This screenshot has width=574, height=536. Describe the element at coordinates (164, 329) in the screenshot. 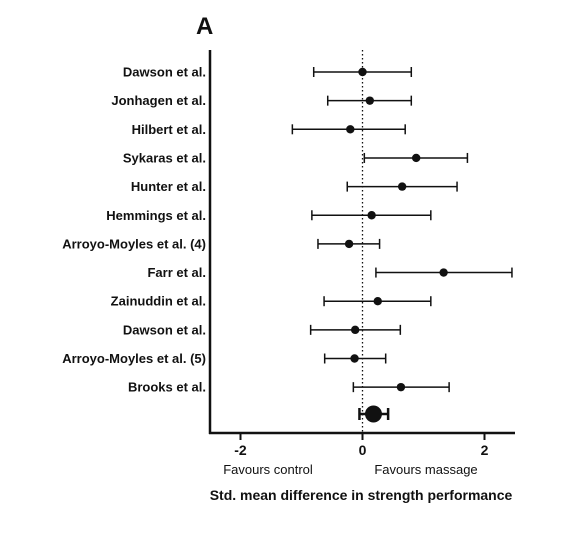

I see `study-label-9: Dawson et al.` at that location.